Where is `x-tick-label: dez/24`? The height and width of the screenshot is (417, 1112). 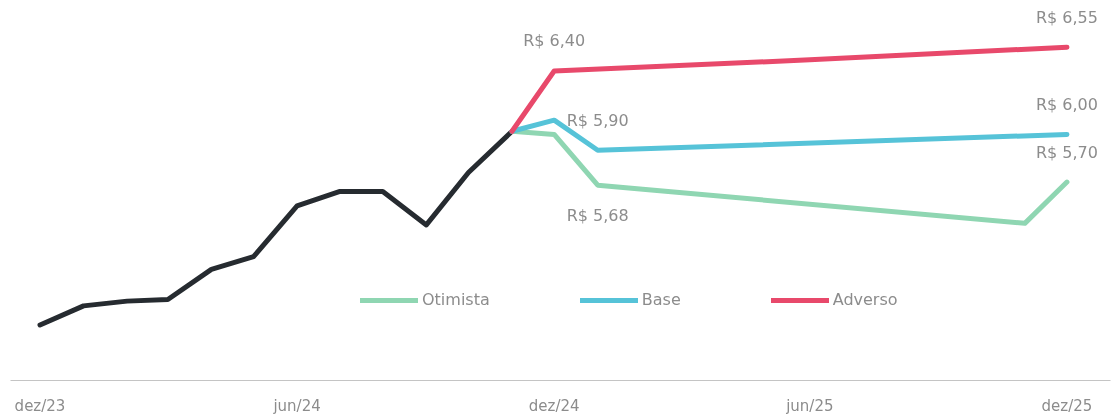
x-tick-label: dez/24 is located at coordinates (554, 405).